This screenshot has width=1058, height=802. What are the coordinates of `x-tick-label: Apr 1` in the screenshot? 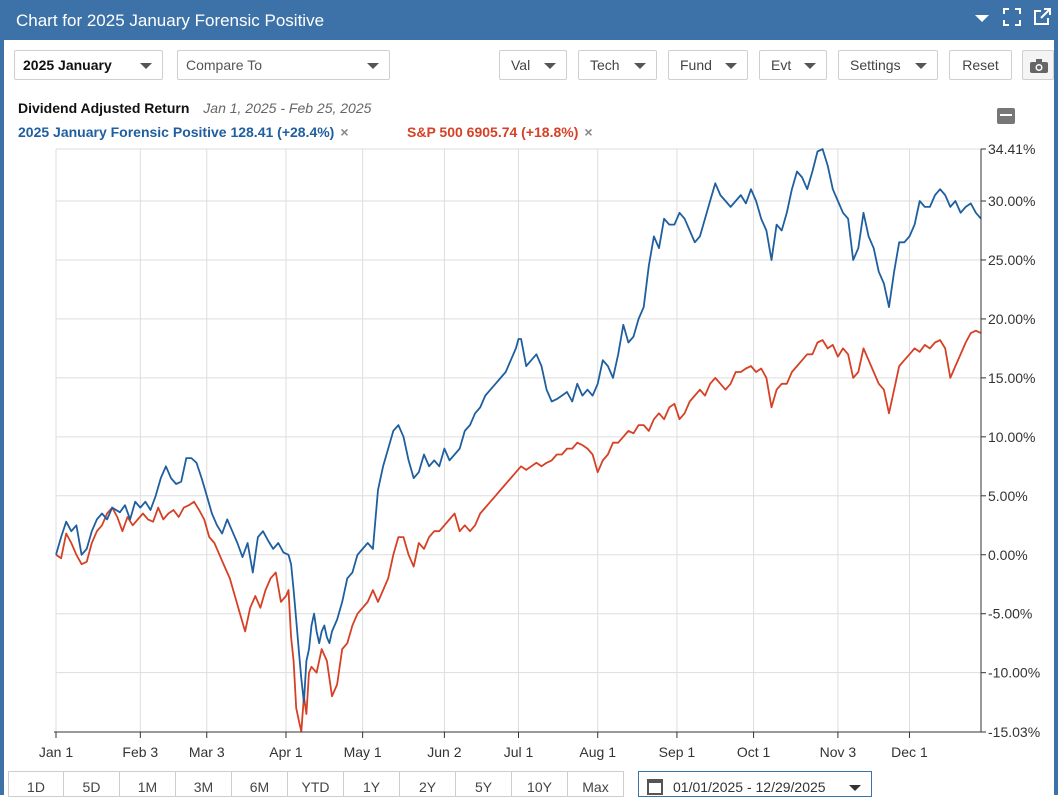 It's located at (286, 752).